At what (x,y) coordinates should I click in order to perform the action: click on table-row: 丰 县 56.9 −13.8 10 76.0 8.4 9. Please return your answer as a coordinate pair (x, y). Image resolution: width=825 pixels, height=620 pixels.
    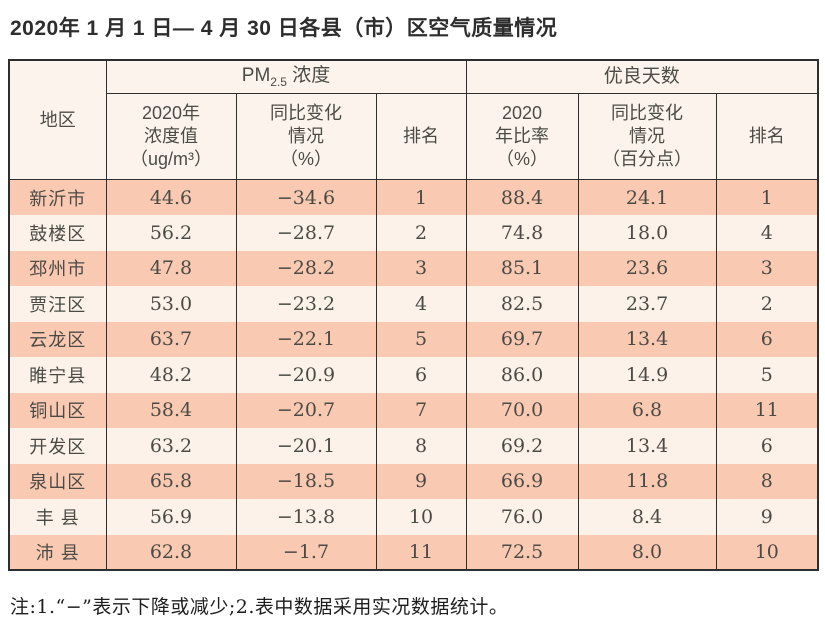
    Looking at the image, I should click on (413, 517).